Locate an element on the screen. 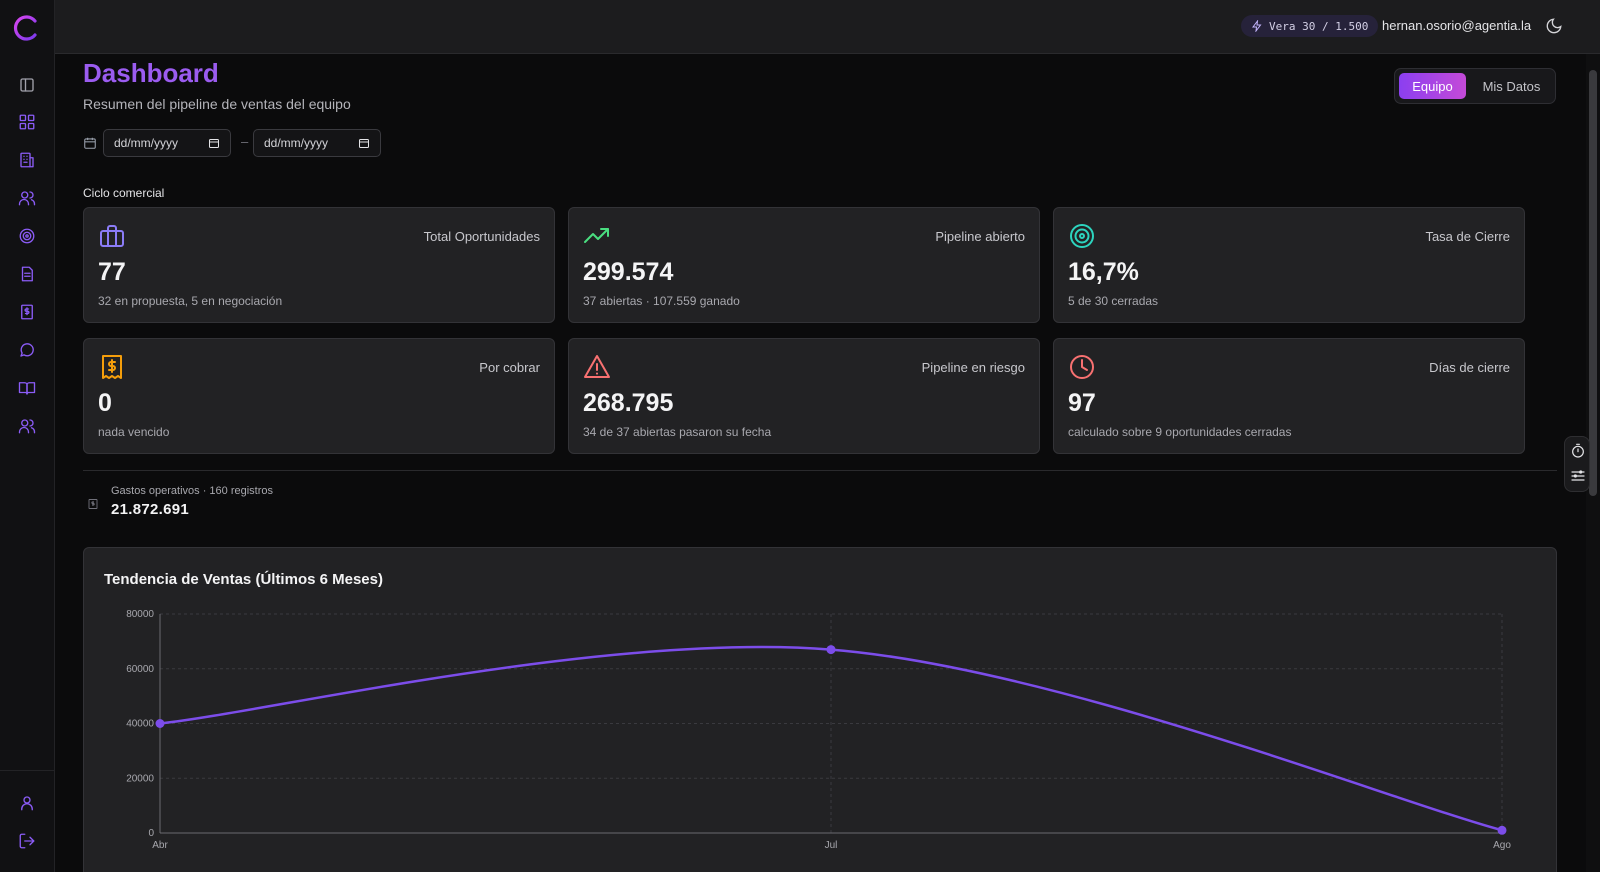 The image size is (1600, 872). date-from-input: dd/mm/yyyy is located at coordinates (167, 143).